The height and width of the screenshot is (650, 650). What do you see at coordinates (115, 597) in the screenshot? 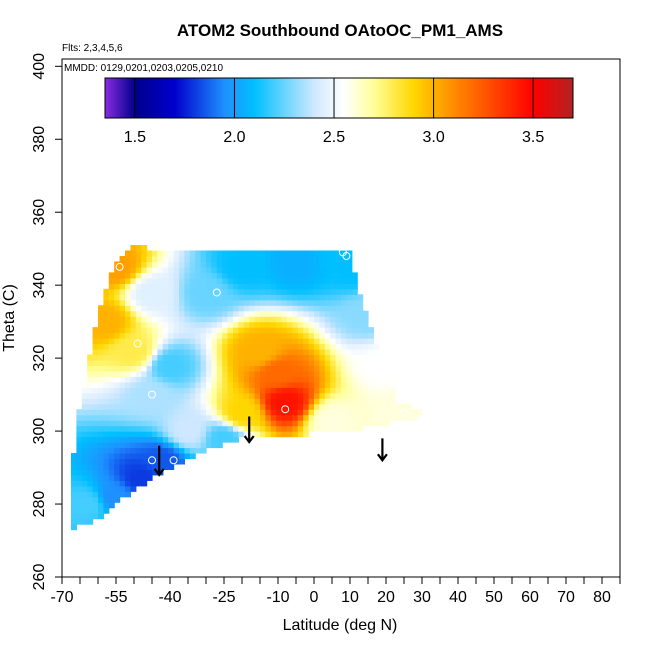
I see `x-tick-label: -55` at bounding box center [115, 597].